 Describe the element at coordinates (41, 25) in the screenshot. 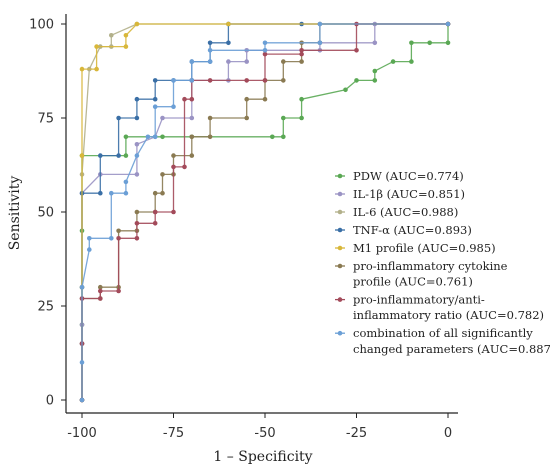

I see `y-tick-label: 100` at that location.